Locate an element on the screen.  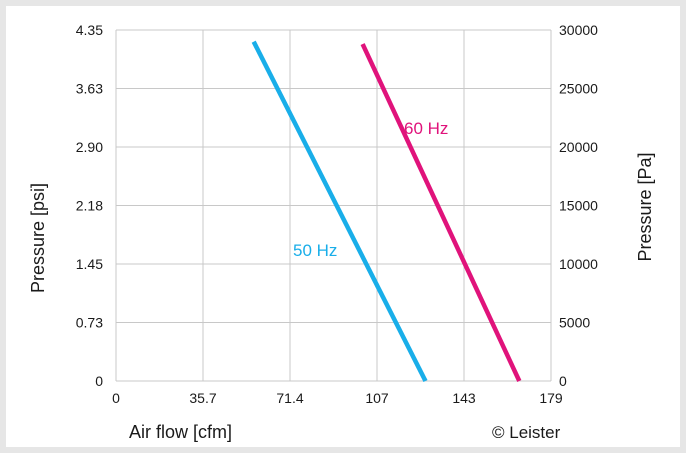
series-label-60-hz: 60 Hz is located at coordinates (426, 128).